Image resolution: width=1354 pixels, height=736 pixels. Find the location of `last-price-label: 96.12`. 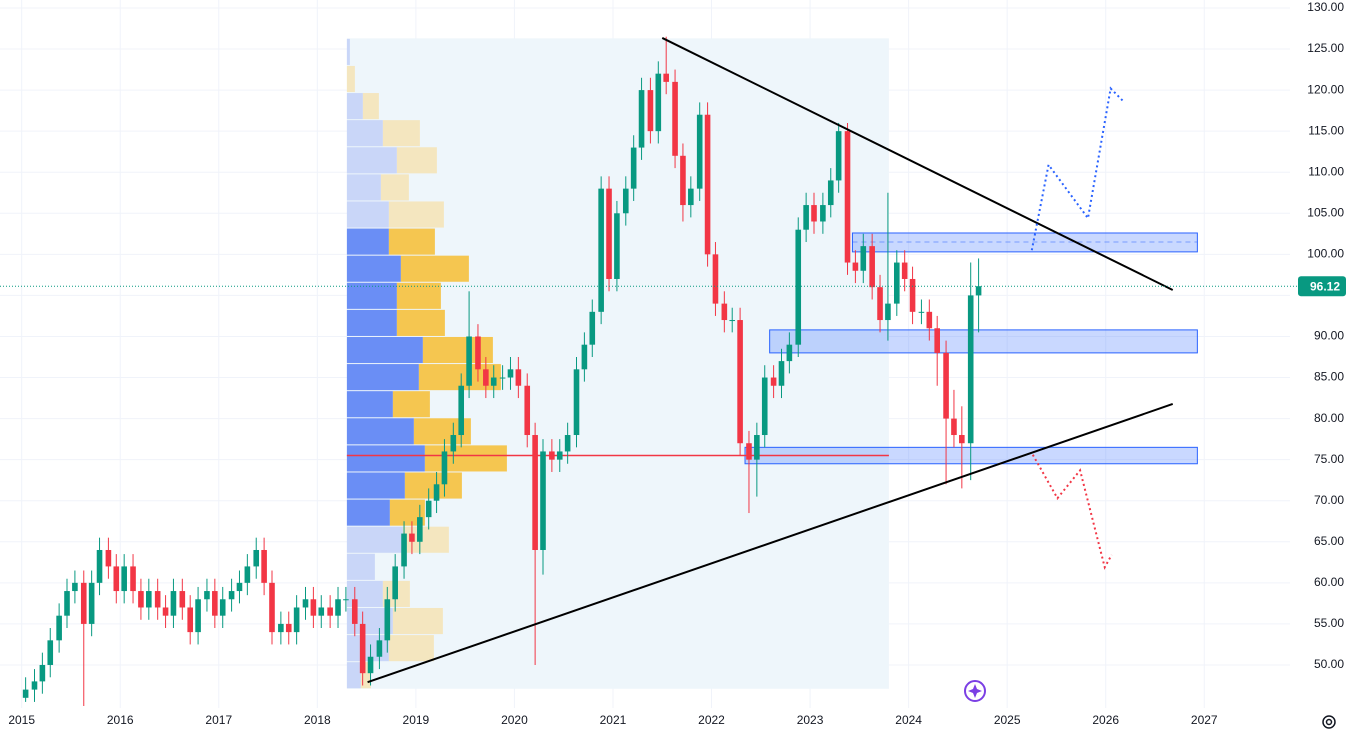

last-price-label: 96.12 is located at coordinates (1325, 286).